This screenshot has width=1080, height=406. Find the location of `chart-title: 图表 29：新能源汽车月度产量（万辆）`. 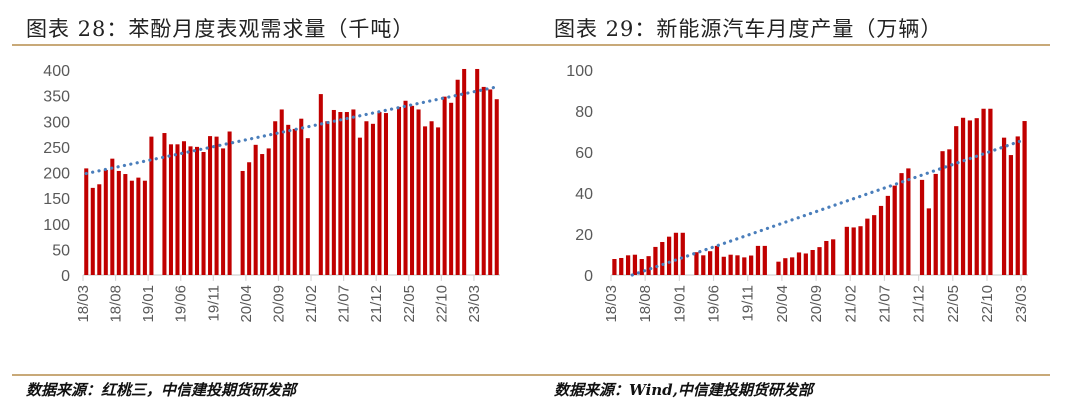

chart-title: 图表 29：新能源汽车月度产量（万辆） is located at coordinates (748, 29).